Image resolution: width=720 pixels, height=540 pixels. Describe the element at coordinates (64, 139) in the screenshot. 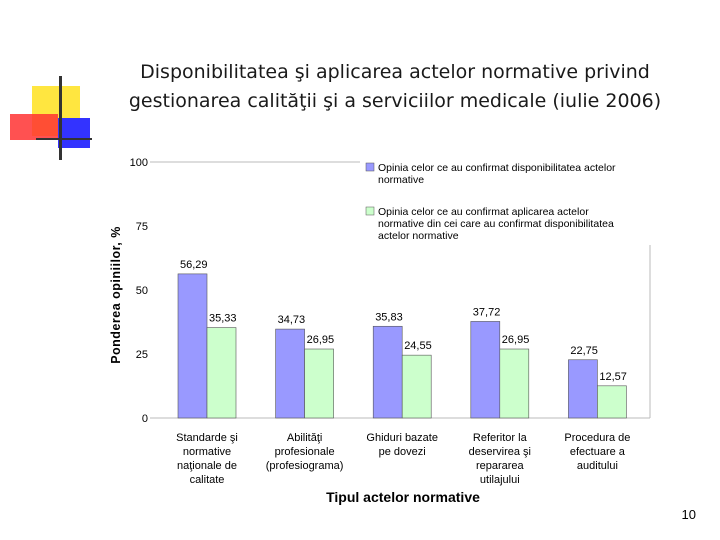

I see `deco-horizontal-line` at that location.